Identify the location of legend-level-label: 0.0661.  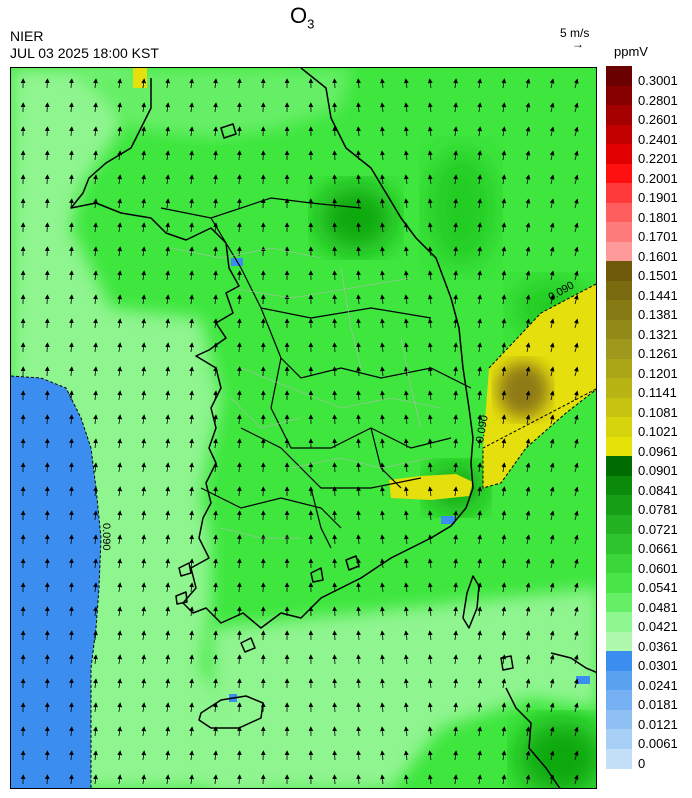
(658, 548).